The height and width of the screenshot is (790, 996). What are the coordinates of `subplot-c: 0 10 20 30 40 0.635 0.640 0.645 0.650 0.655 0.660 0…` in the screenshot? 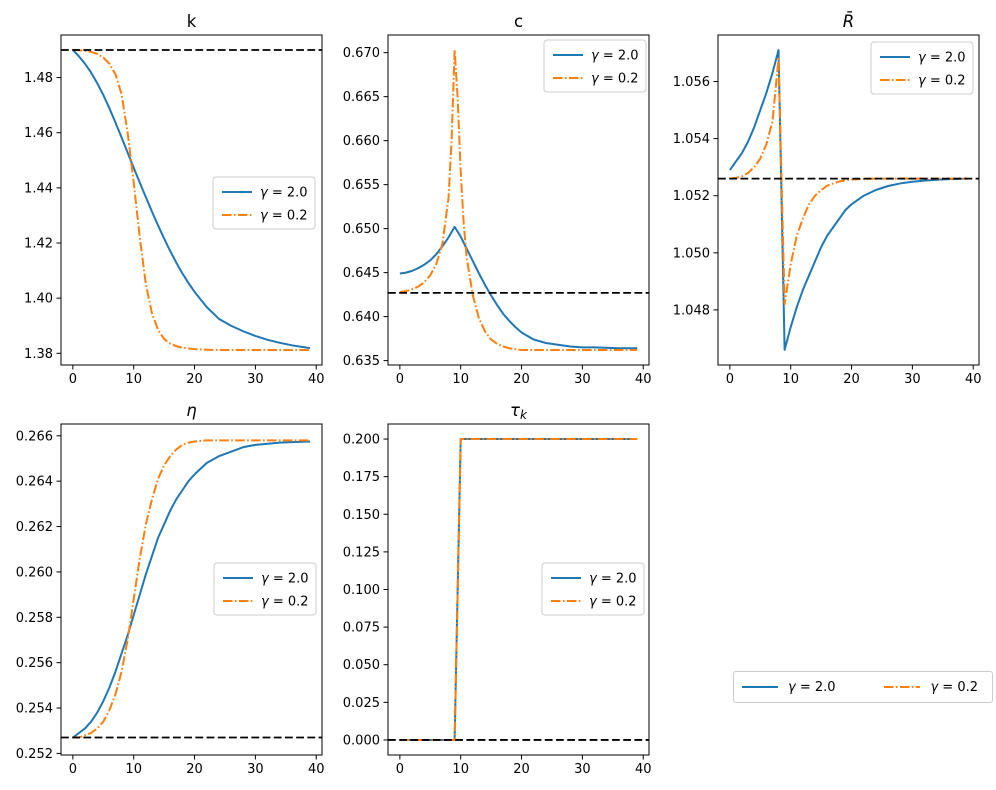 It's located at (497, 199).